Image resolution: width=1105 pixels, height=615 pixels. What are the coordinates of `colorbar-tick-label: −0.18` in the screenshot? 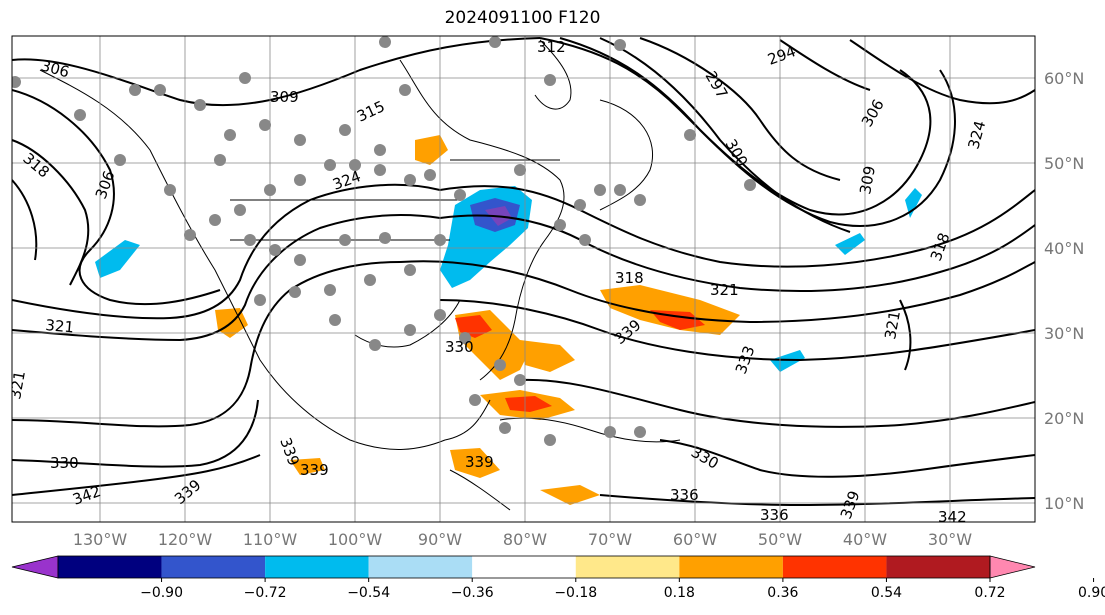 It's located at (575, 593).